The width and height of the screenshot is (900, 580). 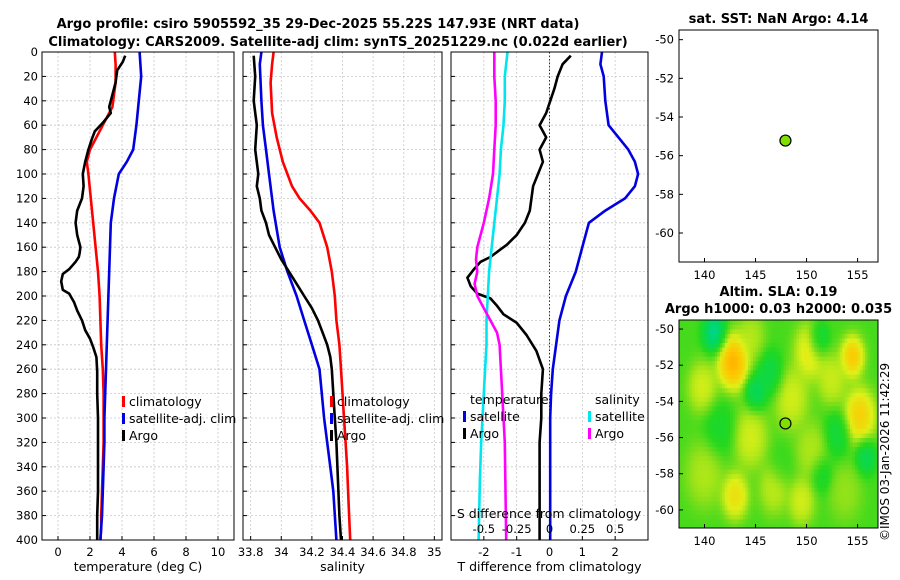 What do you see at coordinates (549, 552) in the screenshot?
I see `t-tick-label: 0` at bounding box center [549, 552].